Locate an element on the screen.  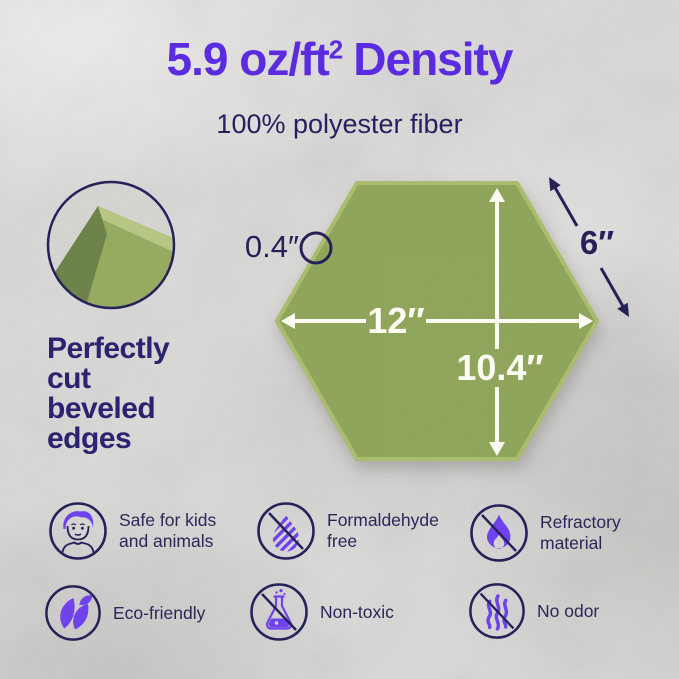
feature-formaldehyde-free: Formaldehyde free is located at coordinates (347, 531).